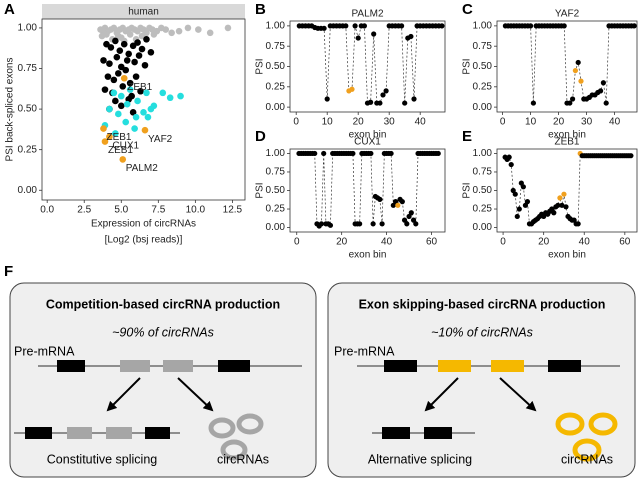 The image size is (640, 482). Describe the element at coordinates (368, 135) in the screenshot. I see `x-axis-label: exon bin` at that location.